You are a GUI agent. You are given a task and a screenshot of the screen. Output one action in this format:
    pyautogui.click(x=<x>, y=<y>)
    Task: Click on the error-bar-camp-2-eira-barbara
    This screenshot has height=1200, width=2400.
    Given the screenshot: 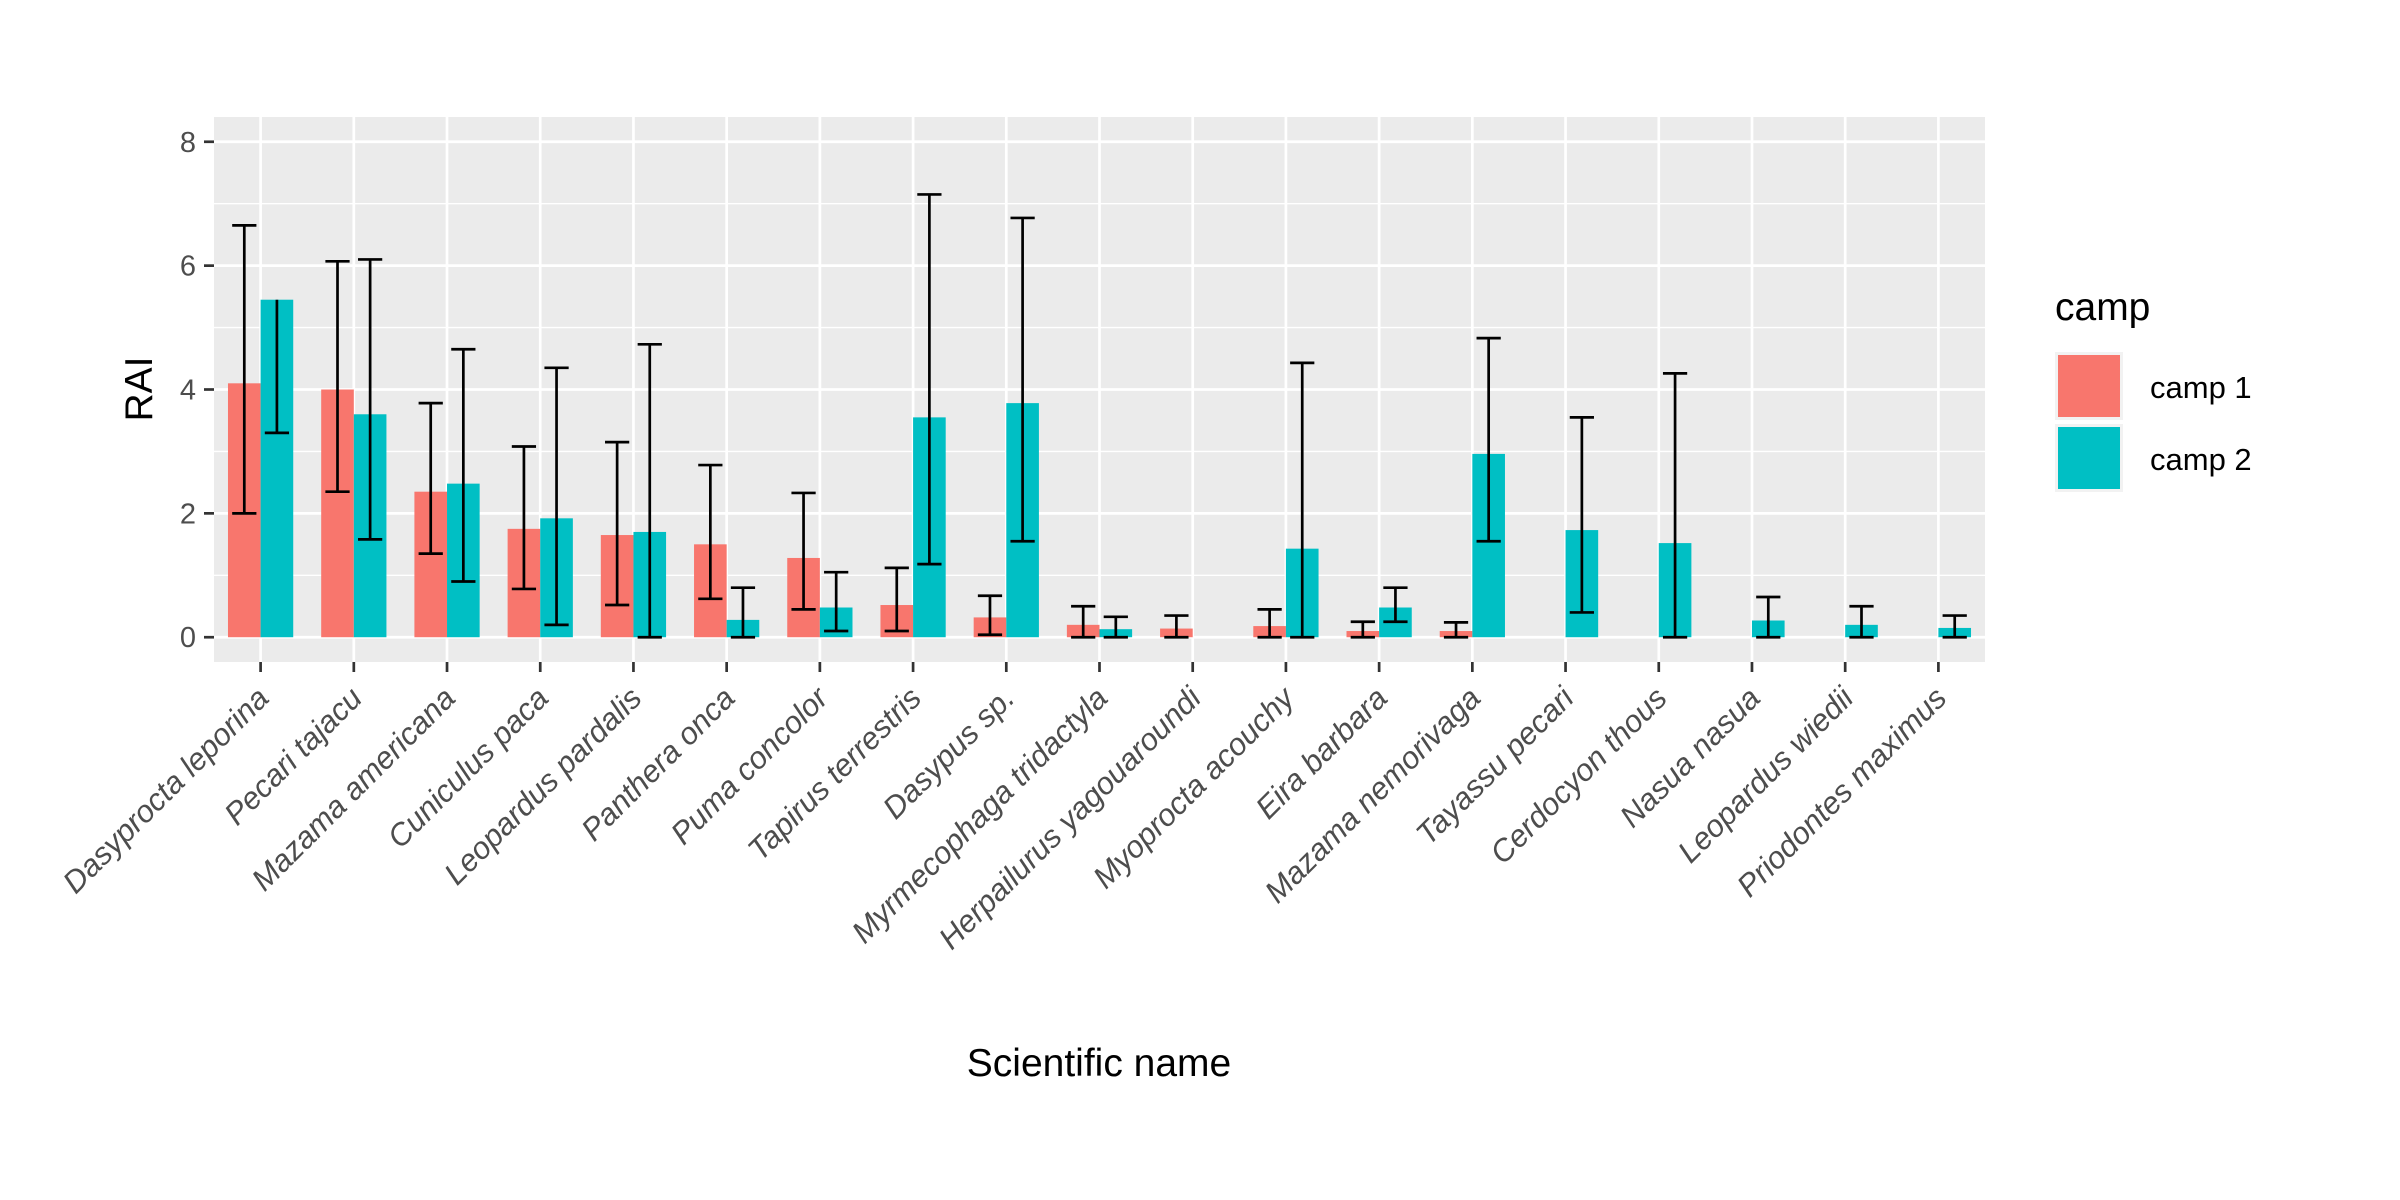 What is the action you would take?
    pyautogui.click(x=1395, y=605)
    